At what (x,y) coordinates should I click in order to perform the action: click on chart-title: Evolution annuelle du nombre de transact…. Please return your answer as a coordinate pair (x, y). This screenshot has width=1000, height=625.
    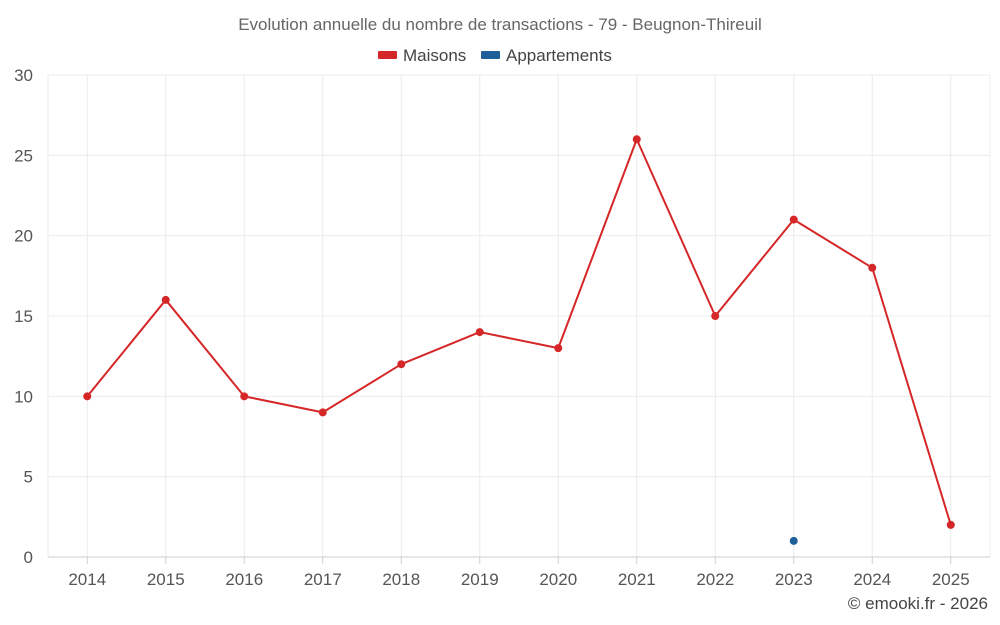
    Looking at the image, I should click on (500, 24).